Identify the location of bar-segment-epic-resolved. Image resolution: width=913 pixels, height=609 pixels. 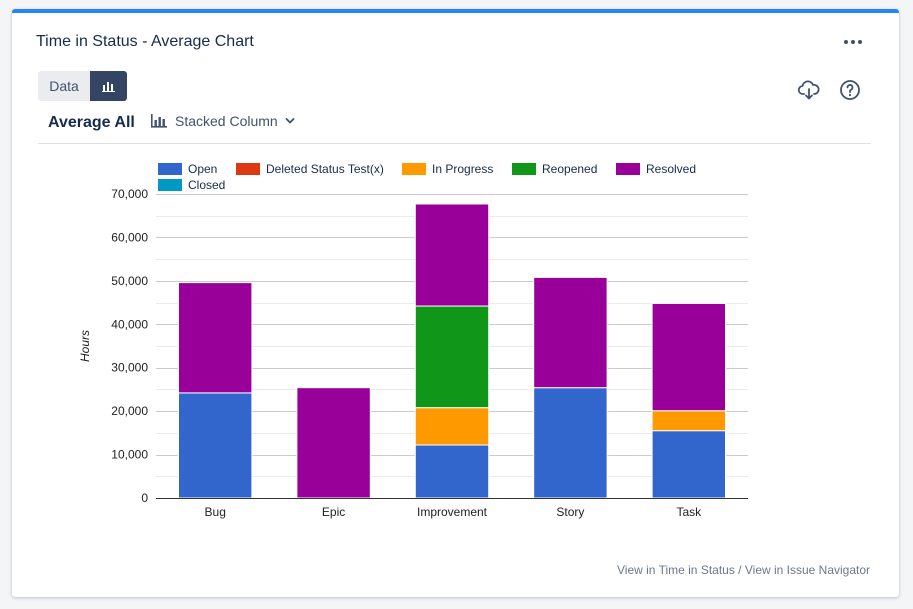
(333, 443).